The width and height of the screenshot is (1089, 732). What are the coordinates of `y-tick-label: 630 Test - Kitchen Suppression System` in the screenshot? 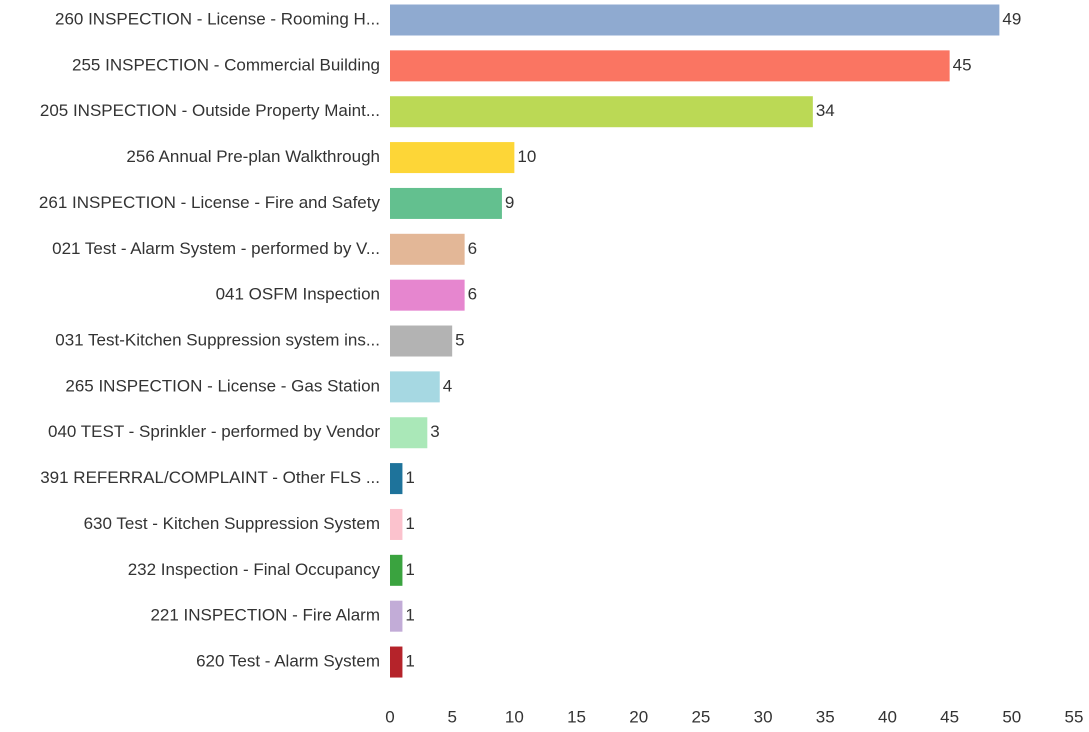 It's located at (232, 523).